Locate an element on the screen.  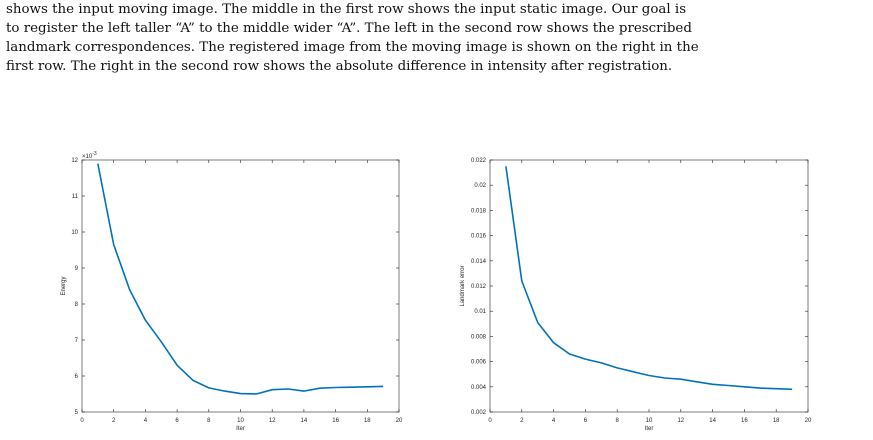
y-tick-label: 0.004 is located at coordinates (479, 388).